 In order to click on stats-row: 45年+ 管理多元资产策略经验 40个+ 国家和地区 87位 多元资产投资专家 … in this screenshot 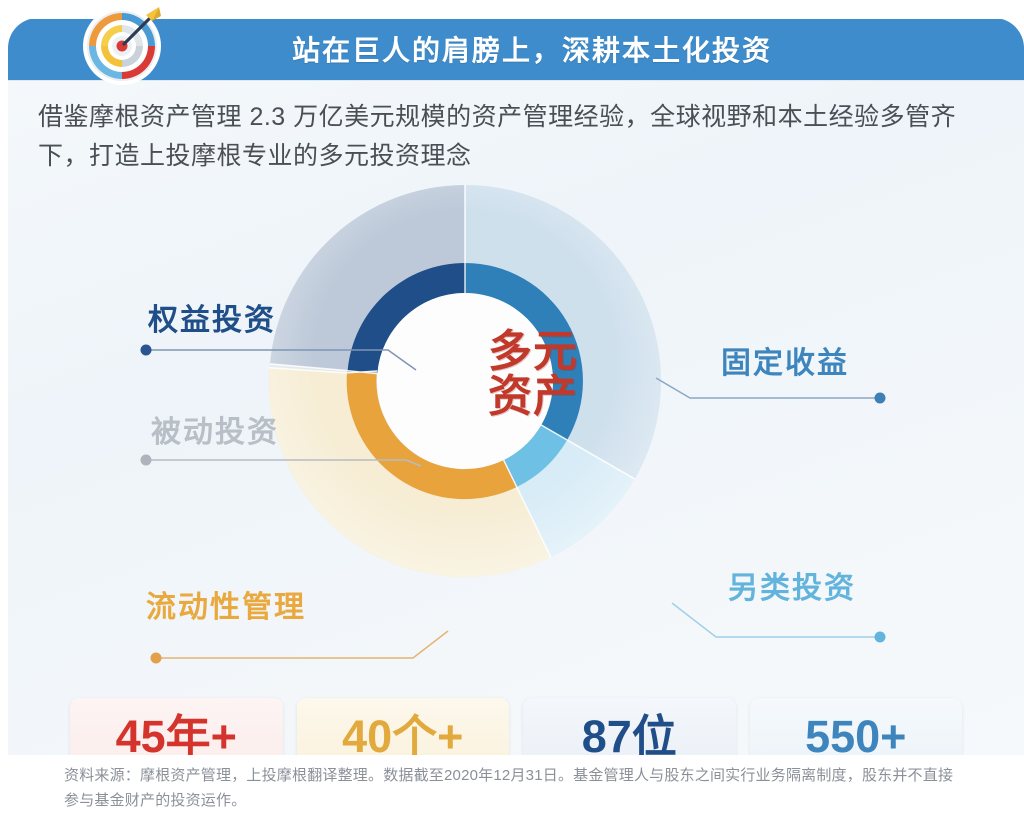, I will do `click(516, 726)`.